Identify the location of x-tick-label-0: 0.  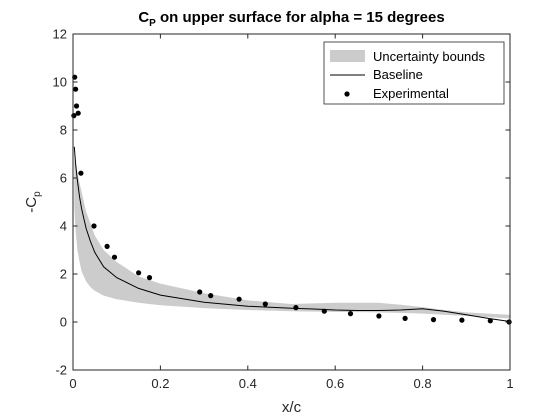
(72, 383).